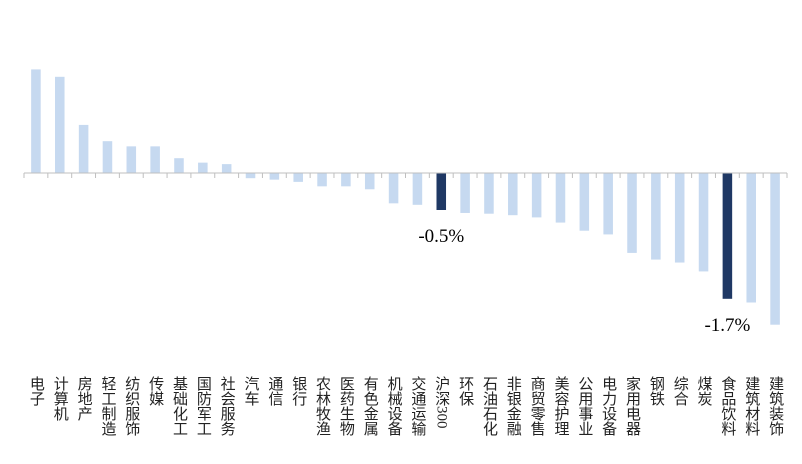 The width and height of the screenshot is (802, 464). I want to click on x-tick-label: 机械设备, so click(394, 406).